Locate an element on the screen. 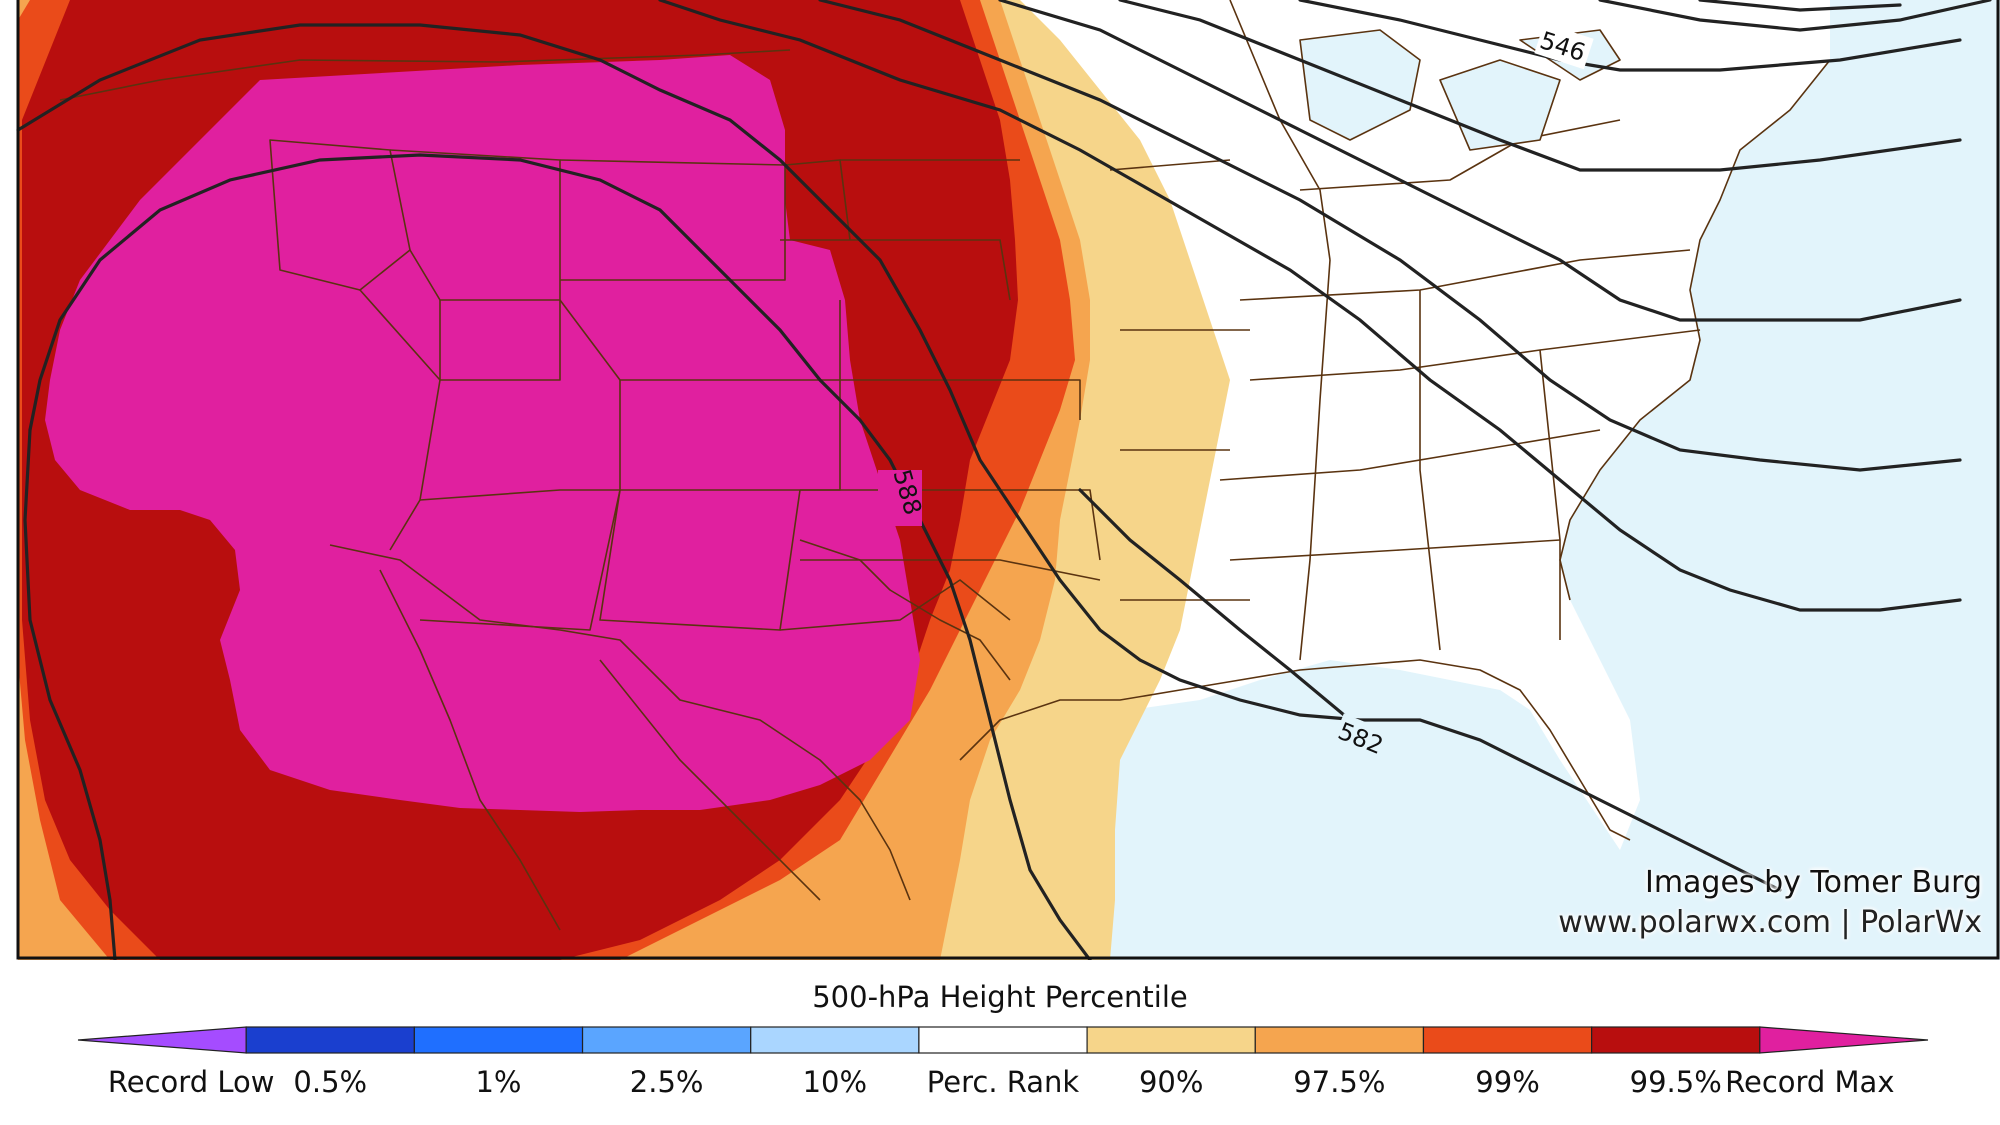 The width and height of the screenshot is (2000, 1125). colorbar-label: 0.5% is located at coordinates (330, 1082).